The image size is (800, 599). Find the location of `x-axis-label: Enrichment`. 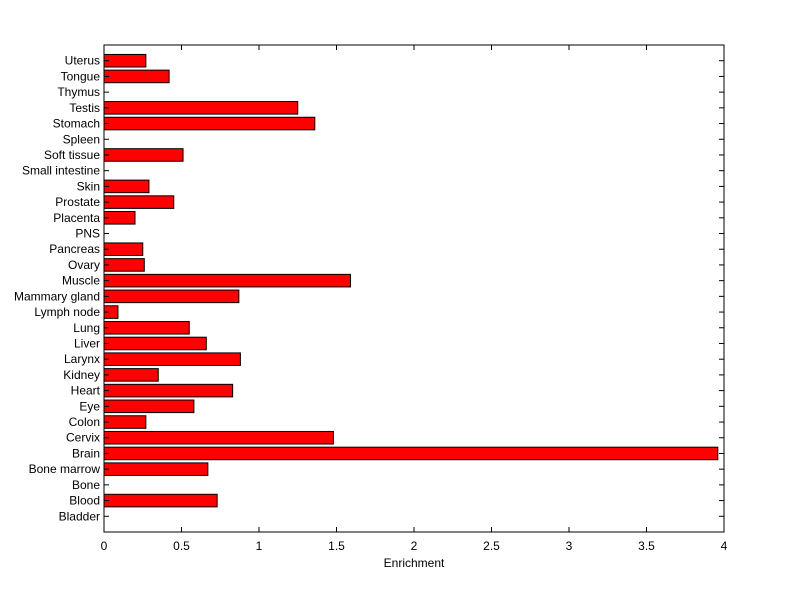

x-axis-label: Enrichment is located at coordinates (414, 563).